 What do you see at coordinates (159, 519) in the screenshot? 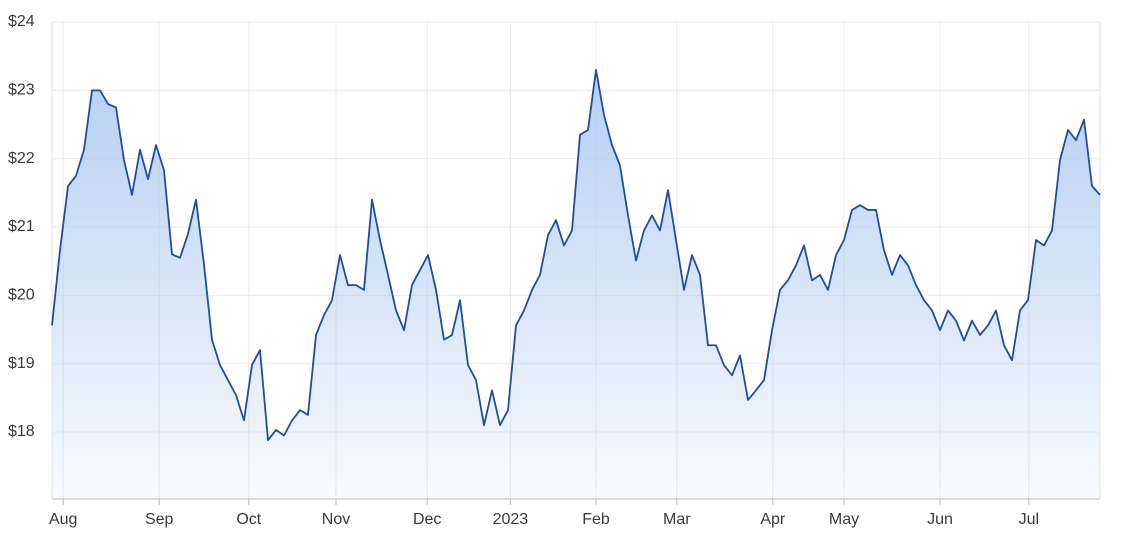
I see `x-tick-label: Sep` at bounding box center [159, 519].